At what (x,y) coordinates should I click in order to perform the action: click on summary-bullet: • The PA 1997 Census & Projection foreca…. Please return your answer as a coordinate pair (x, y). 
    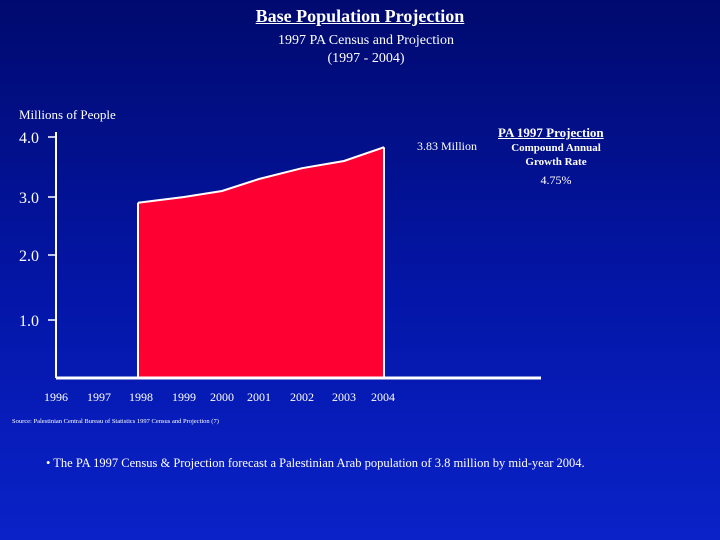
    Looking at the image, I should click on (315, 463).